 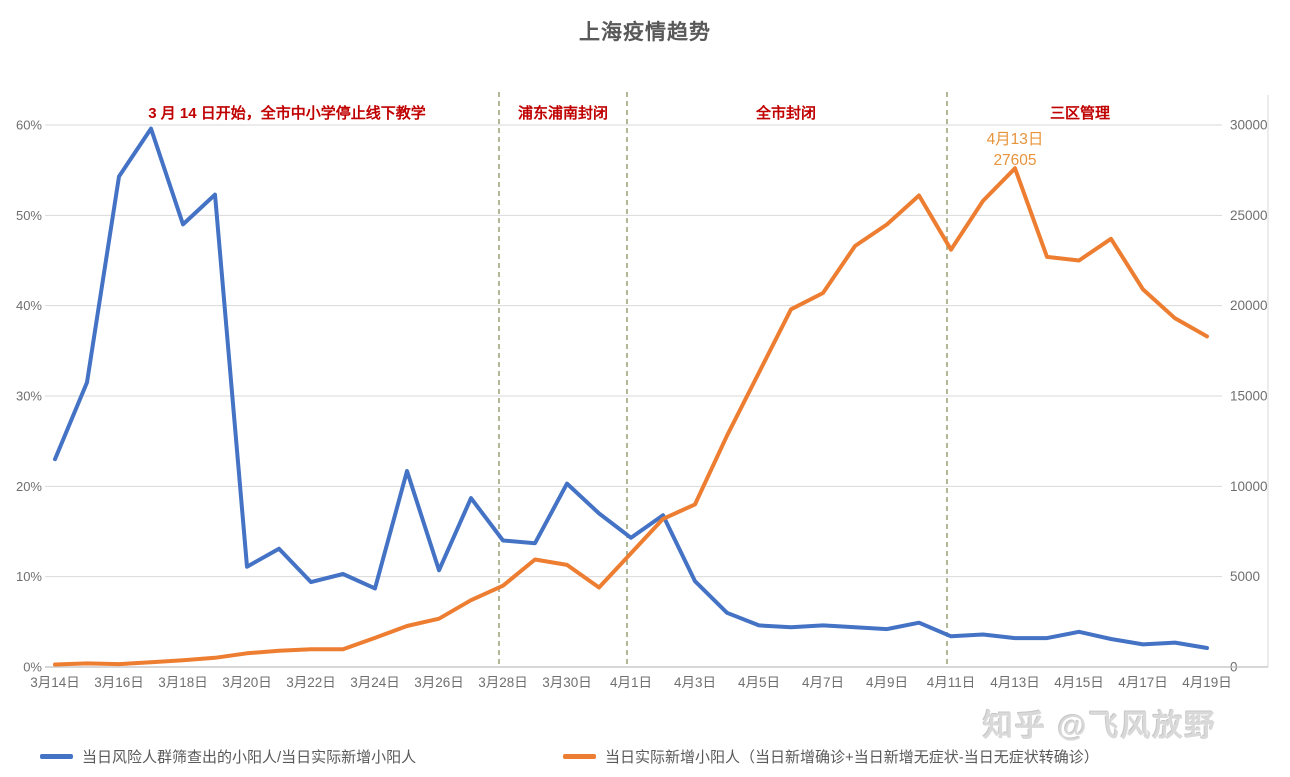 What do you see at coordinates (695, 682) in the screenshot?
I see `x-axis-tick-label: 4月3日` at bounding box center [695, 682].